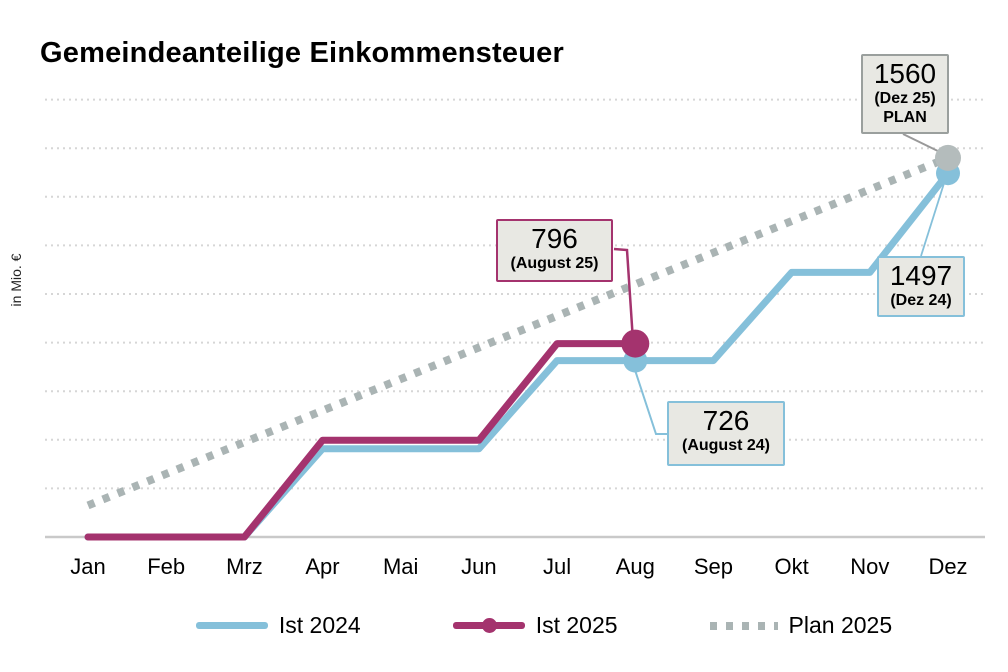  I want to click on callout-detail: (Dez 24), so click(921, 300).